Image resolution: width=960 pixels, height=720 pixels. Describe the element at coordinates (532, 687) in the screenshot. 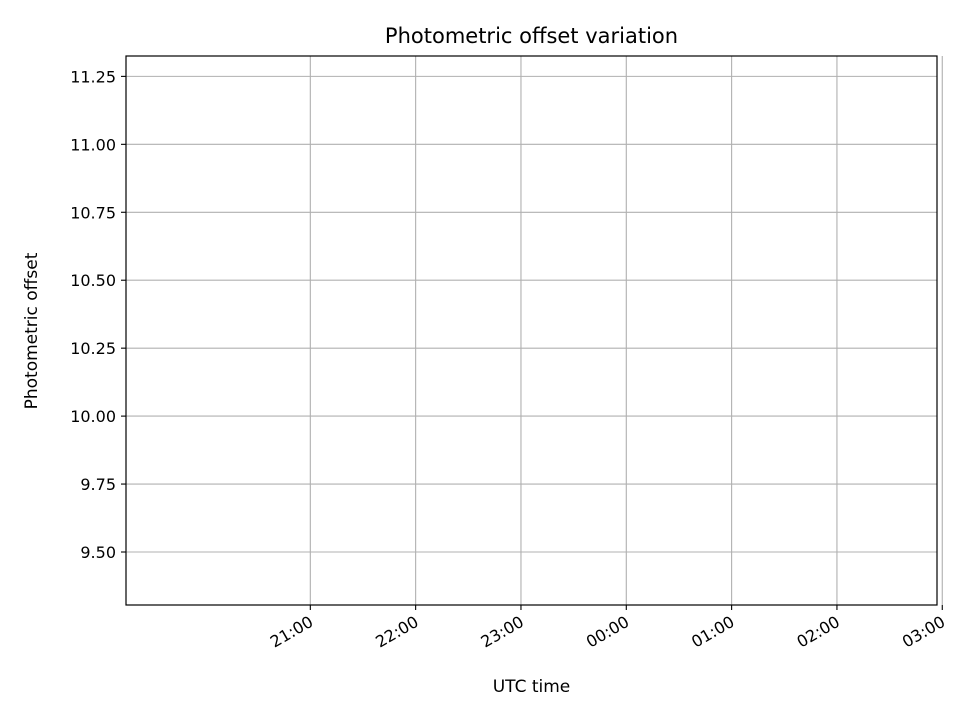

I see `x-axis-label: UTC time` at that location.